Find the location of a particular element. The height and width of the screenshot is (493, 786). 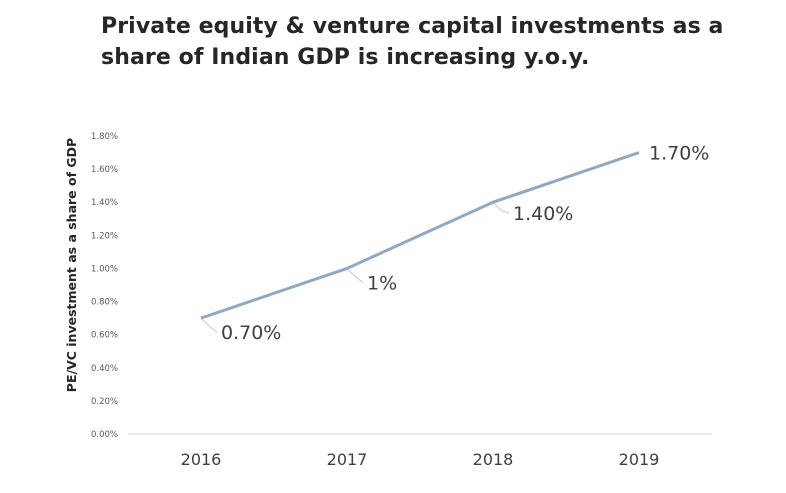

y-tick-label: 1.20% is located at coordinates (104, 236).